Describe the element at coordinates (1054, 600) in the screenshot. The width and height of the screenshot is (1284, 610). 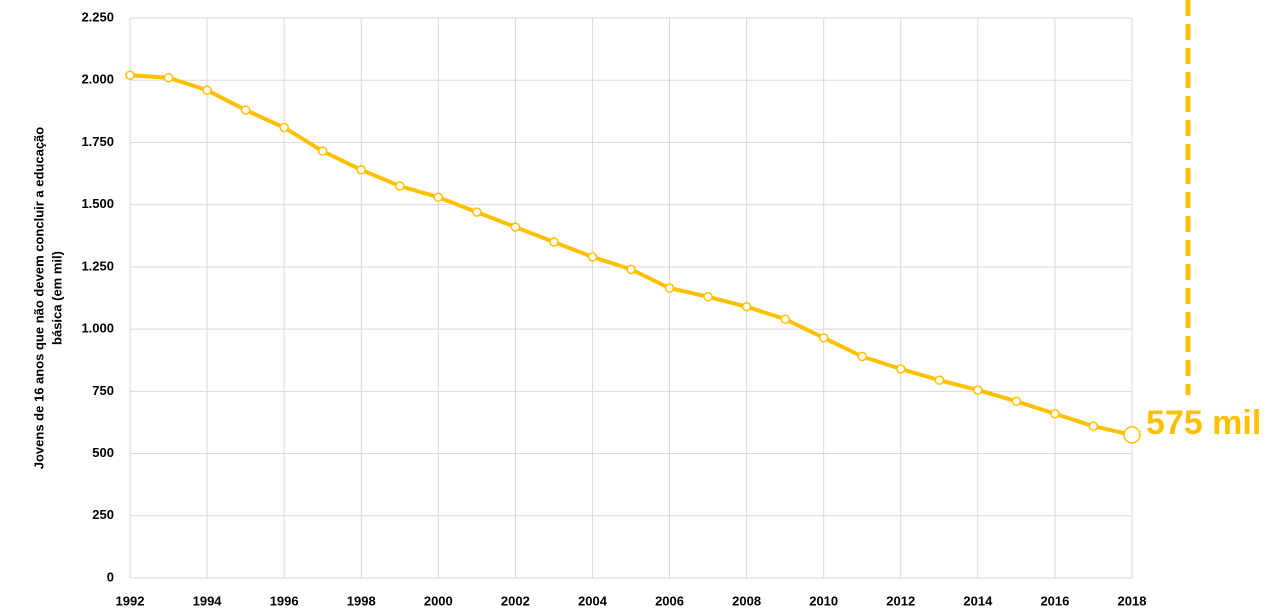
I see `x-tick-label: 2016` at that location.